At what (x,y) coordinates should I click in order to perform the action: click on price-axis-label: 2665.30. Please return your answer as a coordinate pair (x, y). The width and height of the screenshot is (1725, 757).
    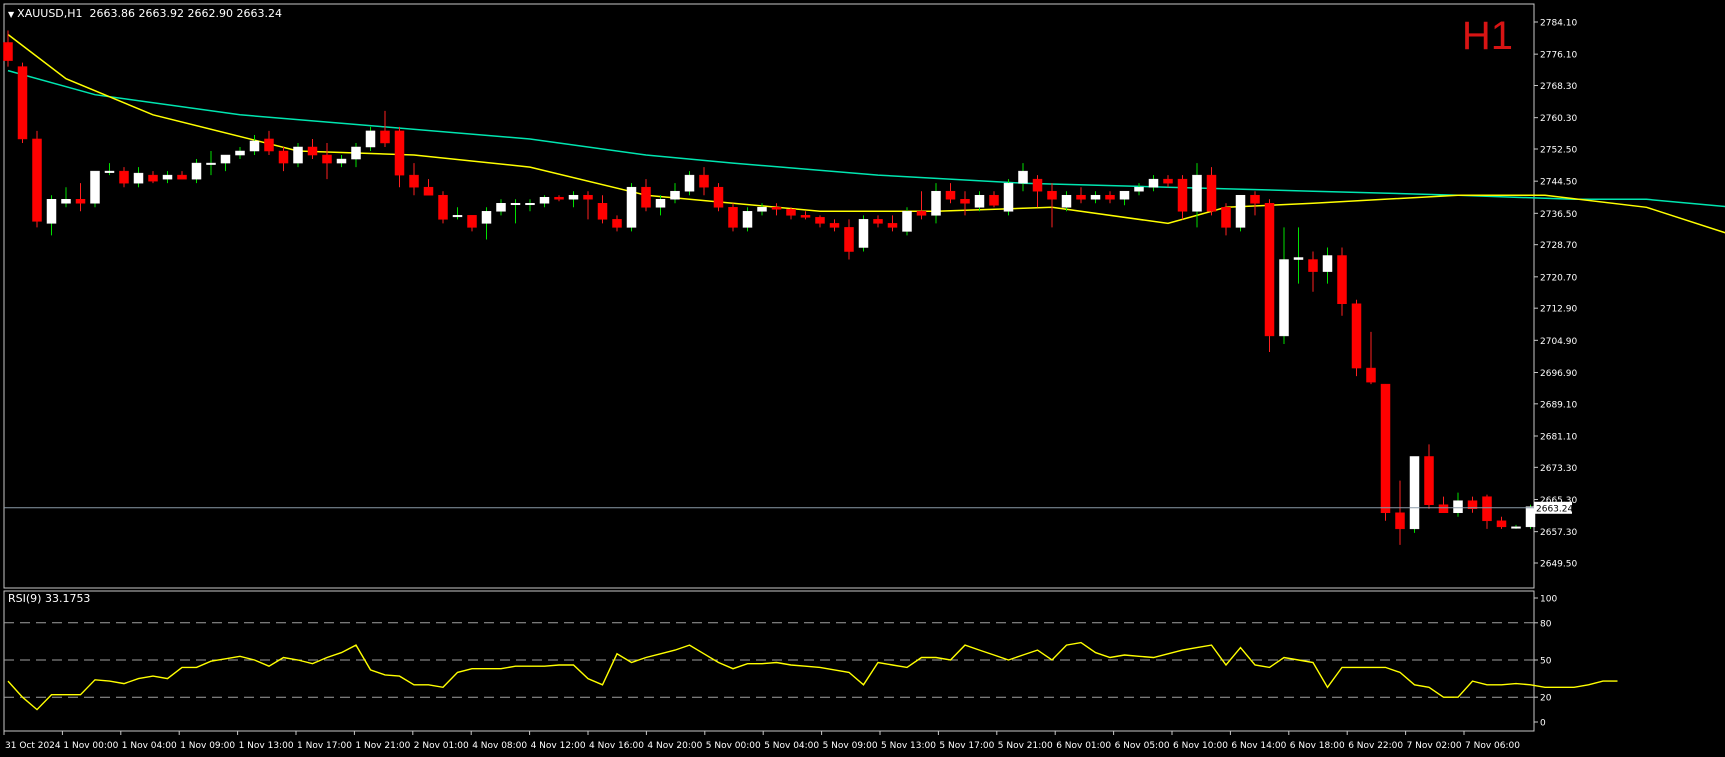
    Looking at the image, I should click on (1558, 501).